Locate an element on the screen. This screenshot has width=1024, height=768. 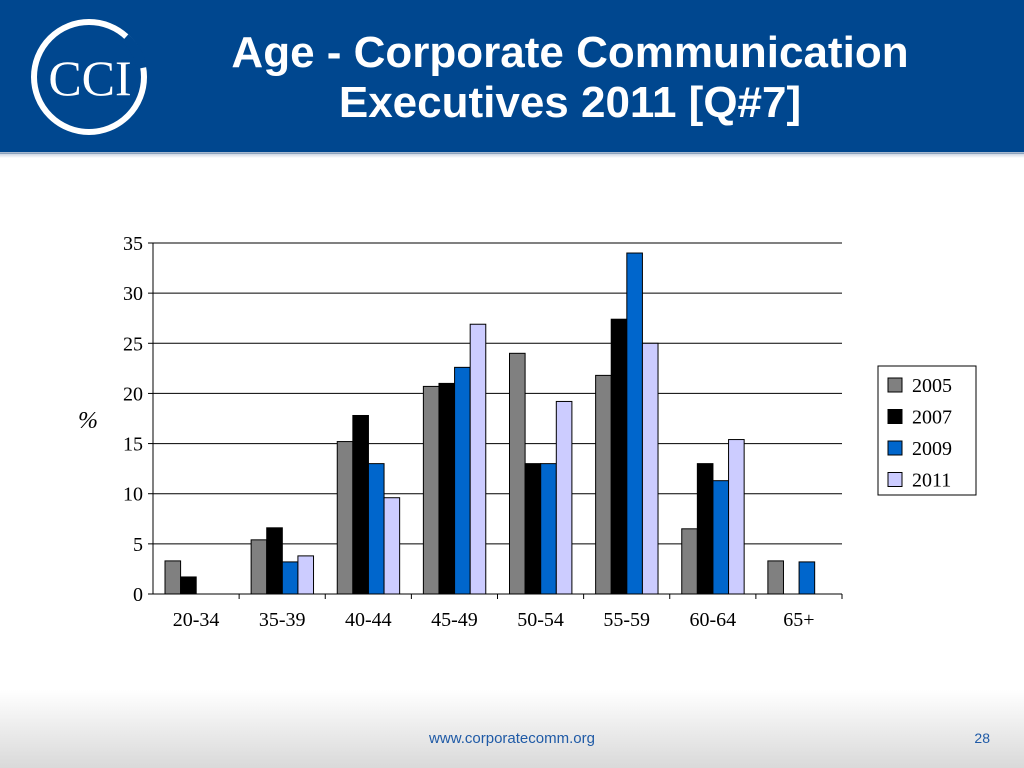
legend-swatch-2005 is located at coordinates (895, 385).